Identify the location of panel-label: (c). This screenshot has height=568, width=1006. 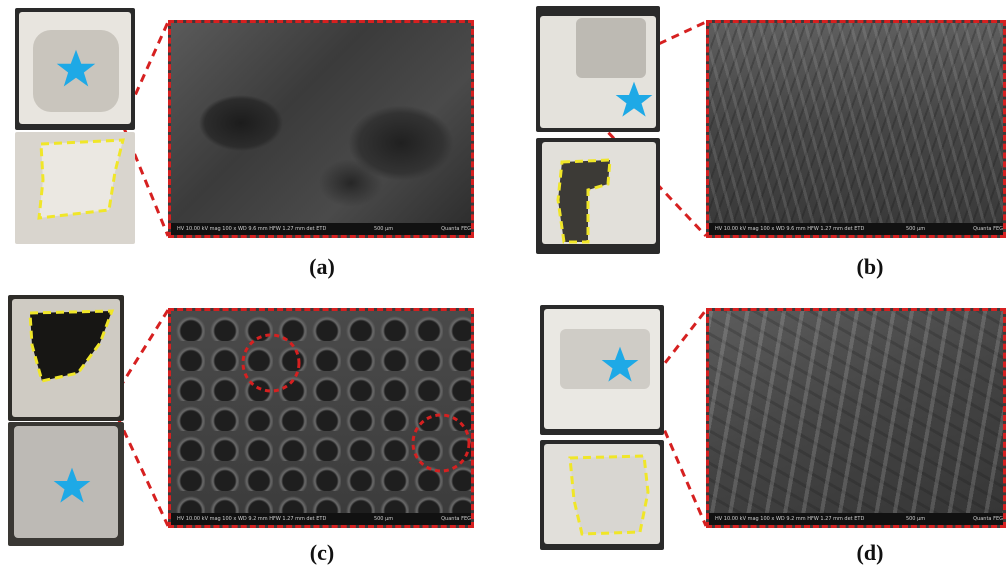
(322, 552).